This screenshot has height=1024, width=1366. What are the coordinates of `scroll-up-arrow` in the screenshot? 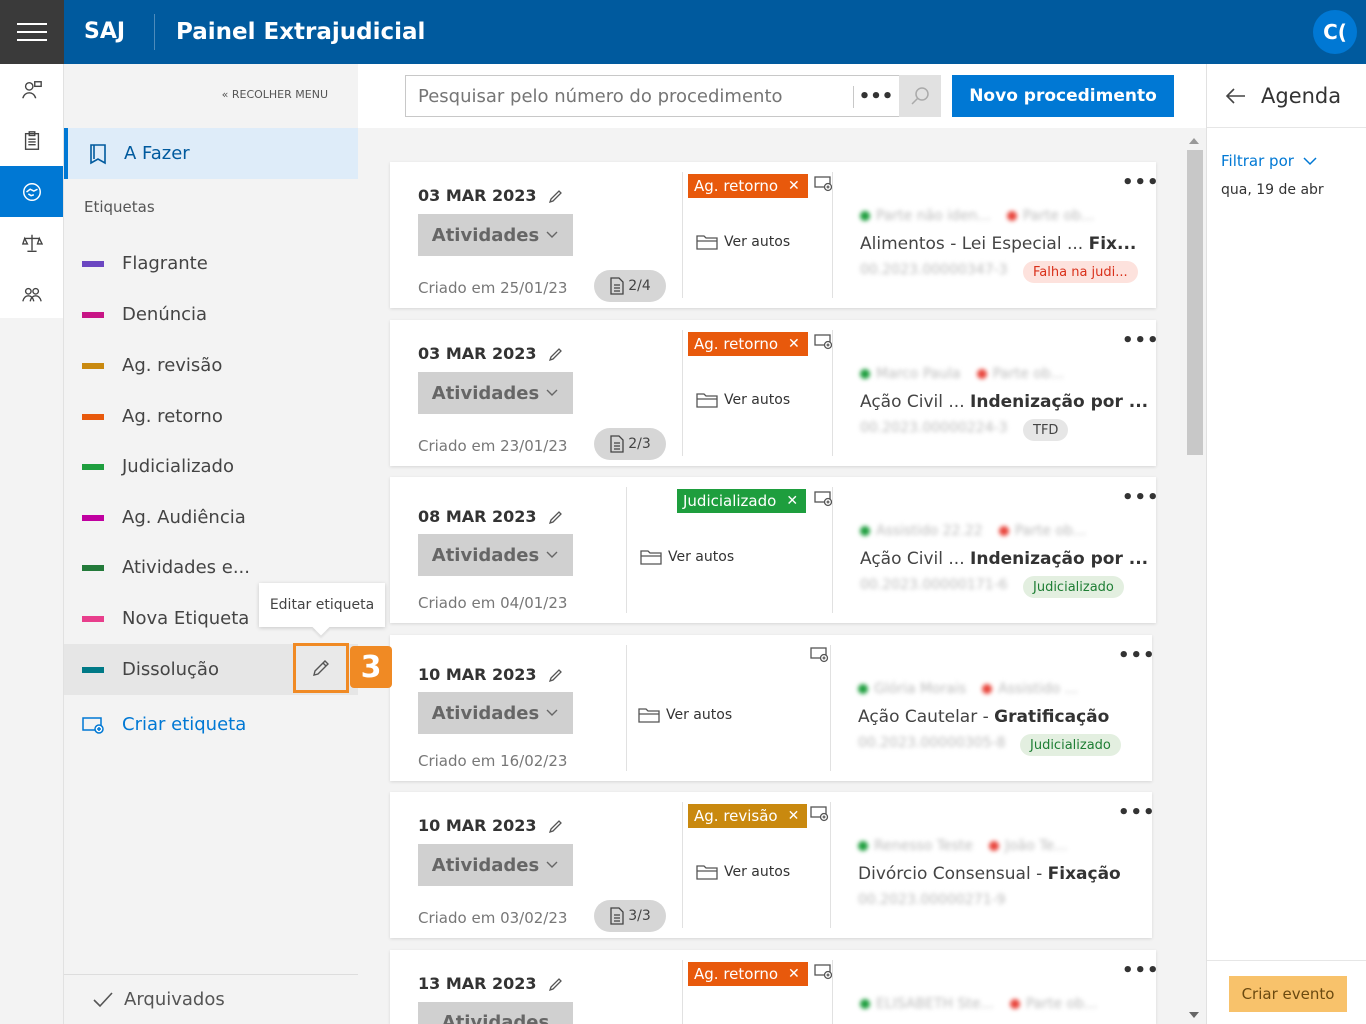 It's located at (1194, 141).